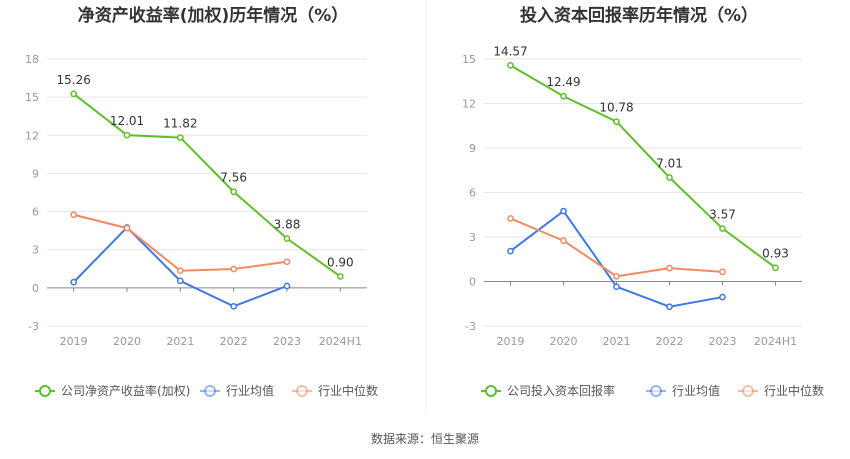 Image resolution: width=850 pixels, height=459 pixels. I want to click on legend-label: 公司投入资本回报率, so click(561, 390).